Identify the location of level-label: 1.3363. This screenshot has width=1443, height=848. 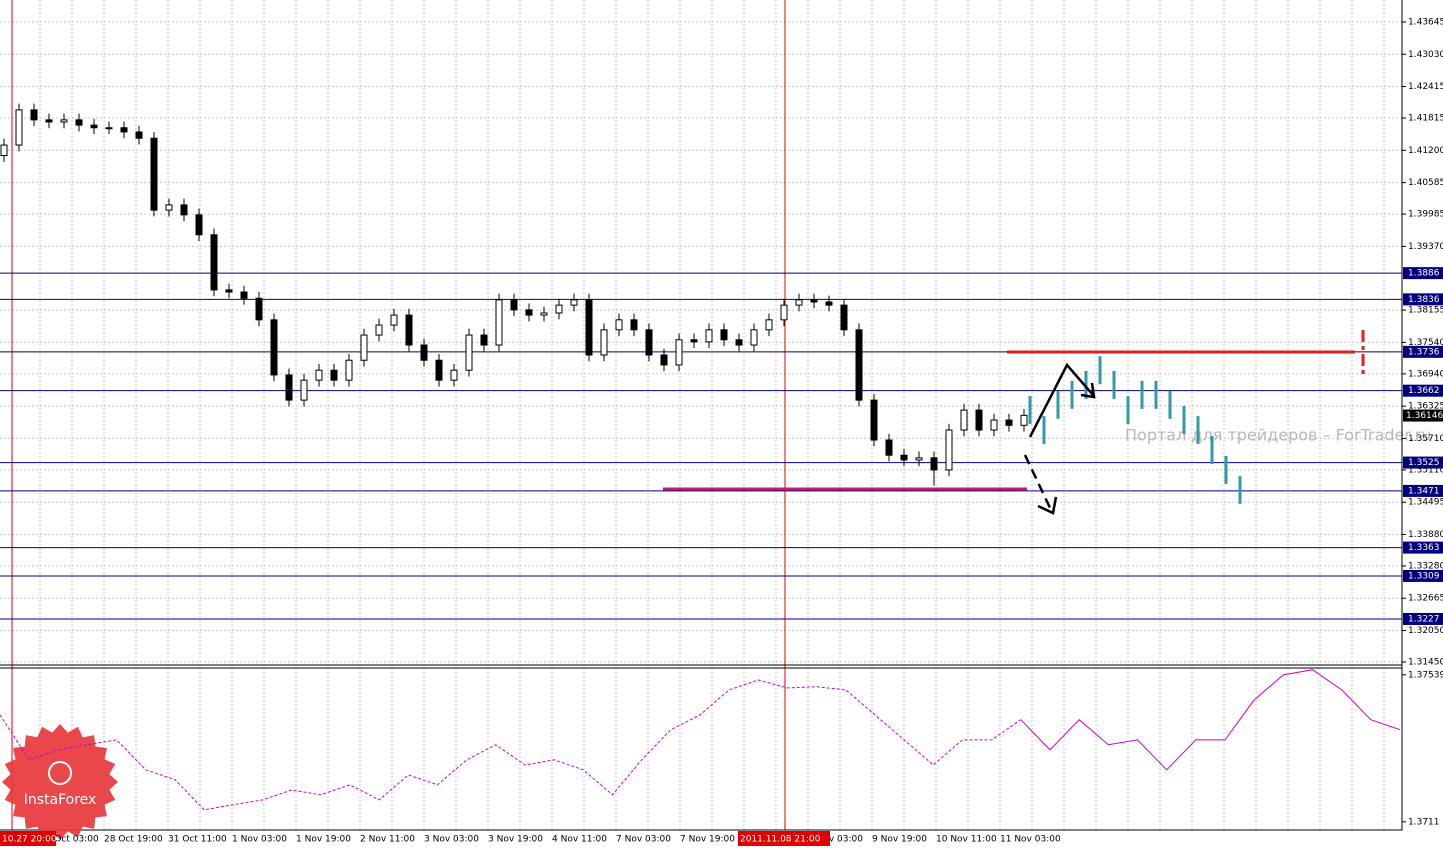
(1424, 548).